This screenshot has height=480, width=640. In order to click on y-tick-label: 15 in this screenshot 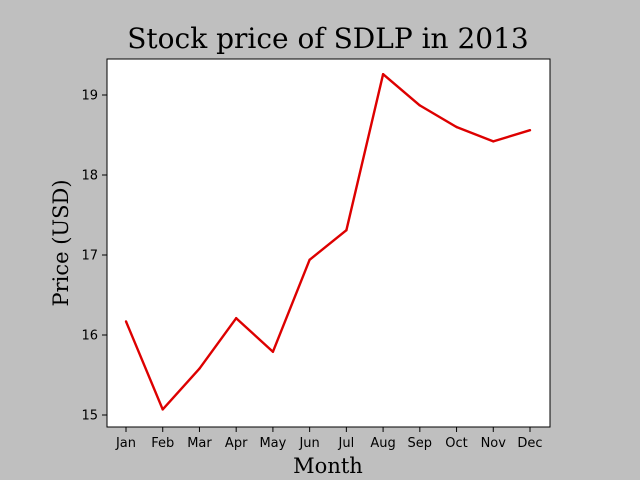, I will do `click(89, 416)`.